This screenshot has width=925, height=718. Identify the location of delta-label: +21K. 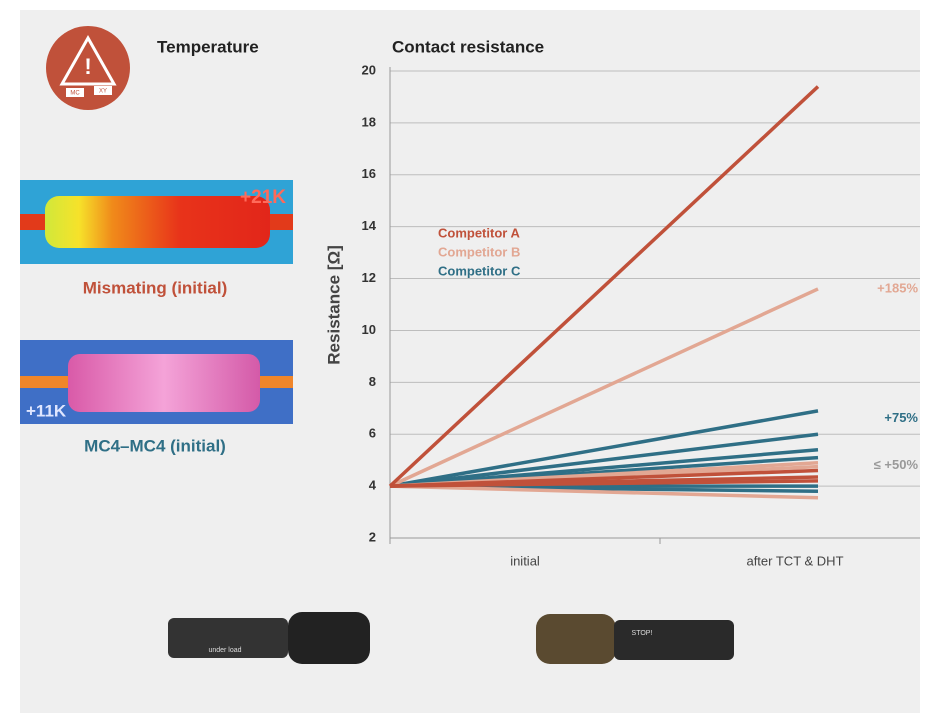
(263, 197).